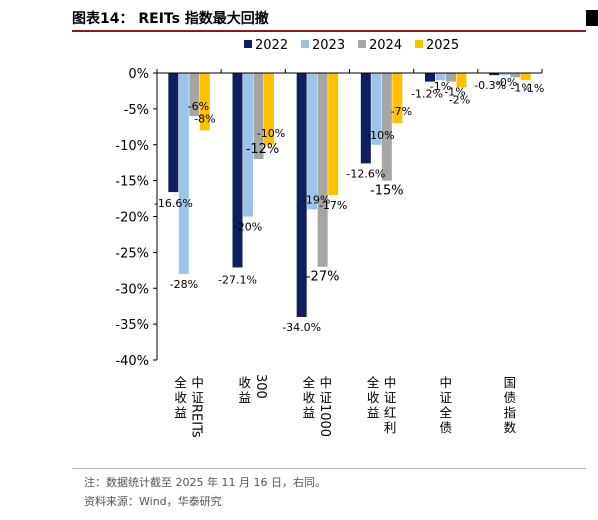  What do you see at coordinates (520, 87) in the screenshot?
I see `data-label-2024-5: -1%` at bounding box center [520, 87].